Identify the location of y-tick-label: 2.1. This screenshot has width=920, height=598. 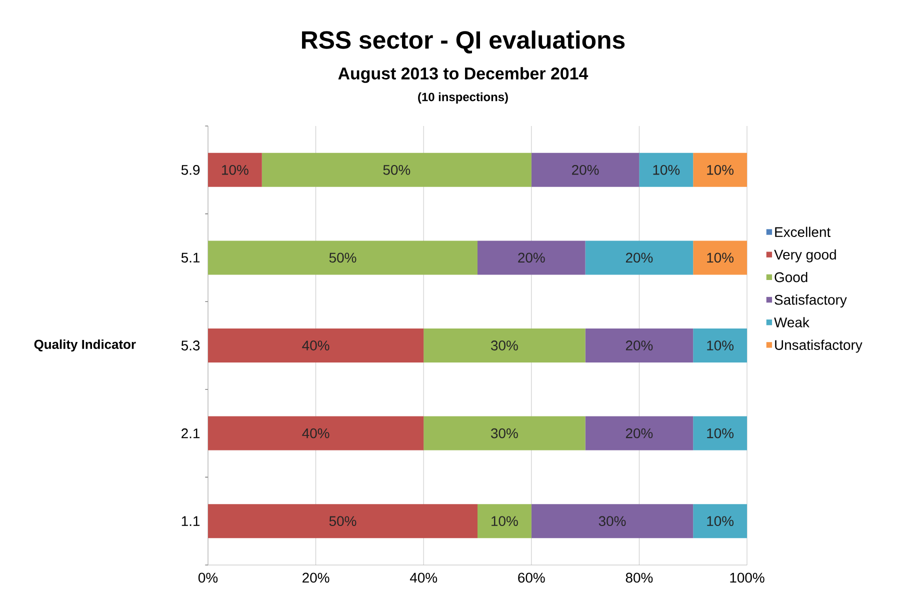
(191, 433).